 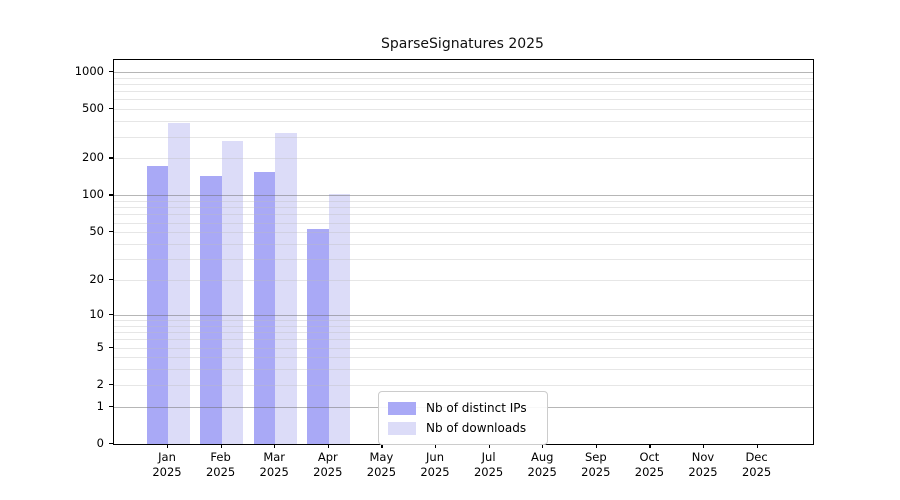 I want to click on legend-label-distinct-ips: Nb of distinct IPs, so click(x=476, y=408).